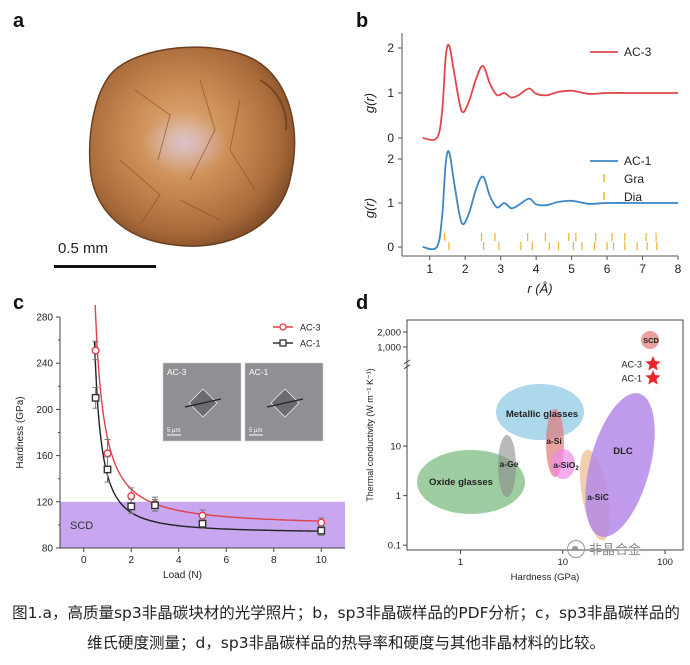  What do you see at coordinates (576, 548) in the screenshot?
I see `wechat-icon` at bounding box center [576, 548].